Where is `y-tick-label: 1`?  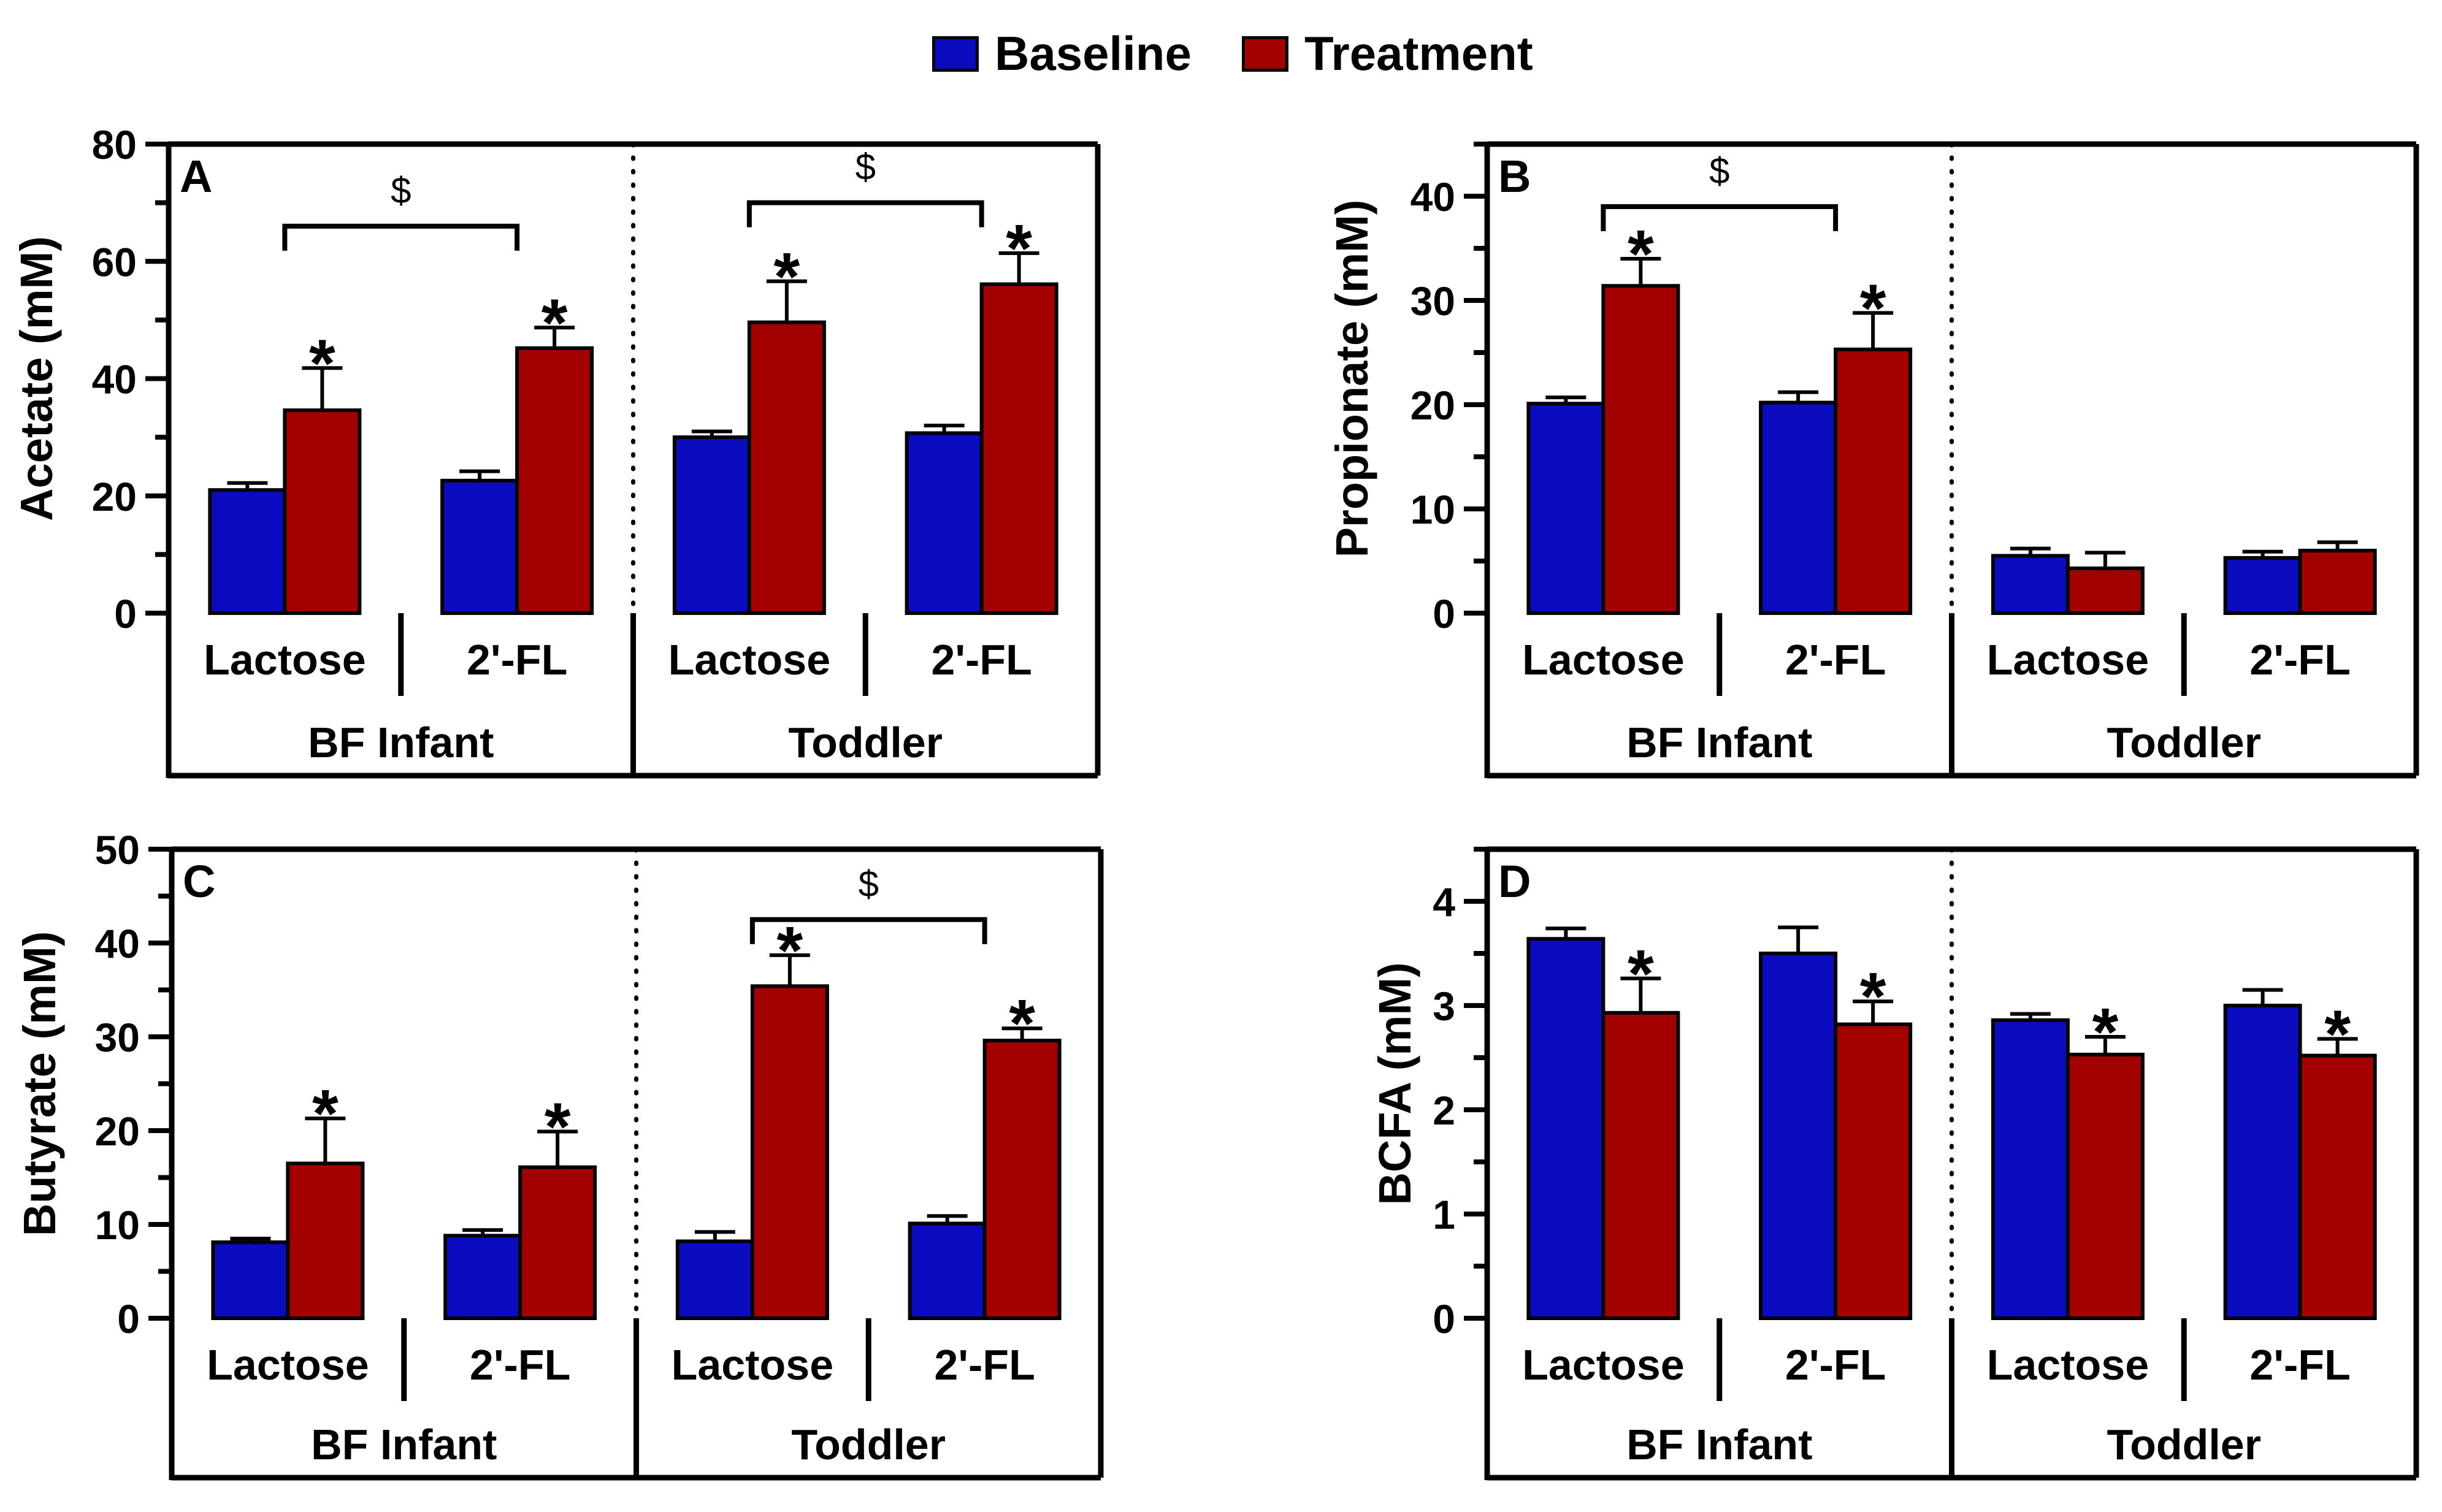
y-tick-label: 1 is located at coordinates (1444, 1214).